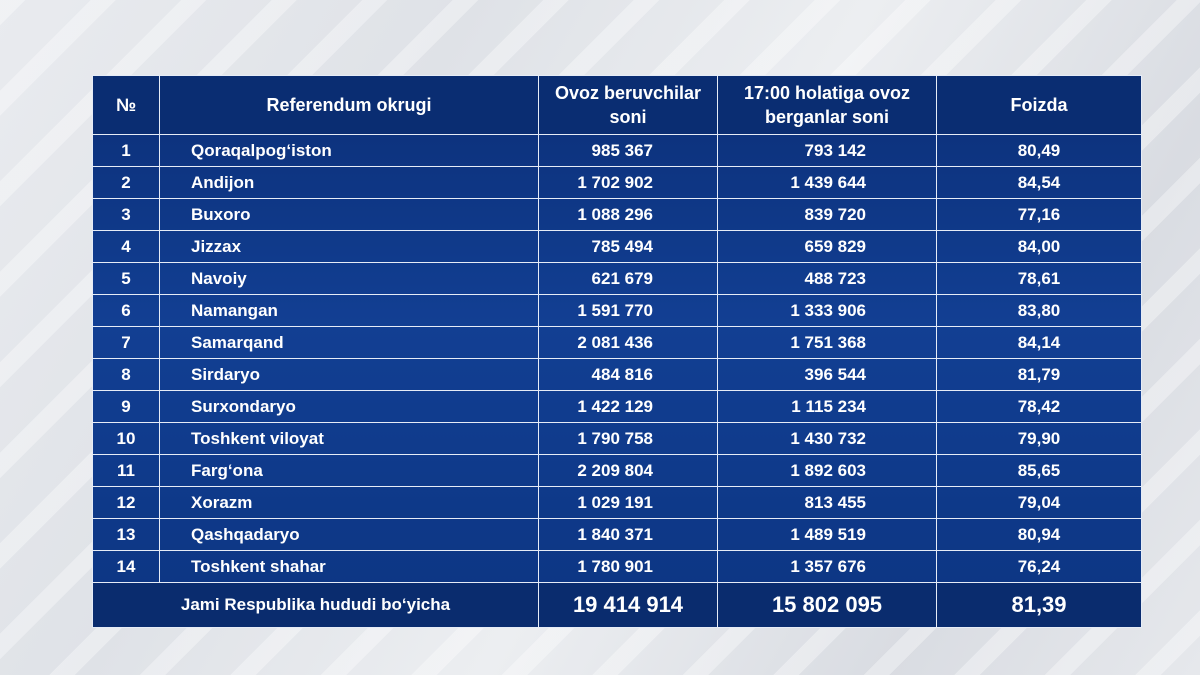 This screenshot has width=1200, height=675. I want to click on table-row: 14 Toshkent shahar 1 780 901 1 357 676 76,24, so click(617, 566).